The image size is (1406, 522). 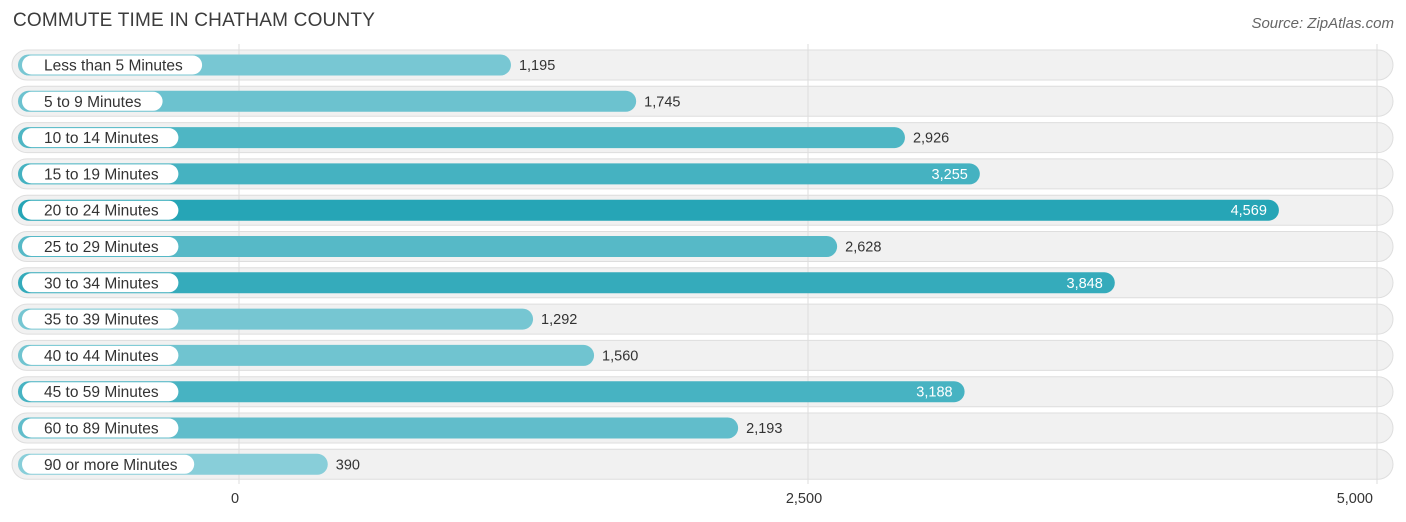 What do you see at coordinates (662, 102) in the screenshot?
I see `value-label: 1,745` at bounding box center [662, 102].